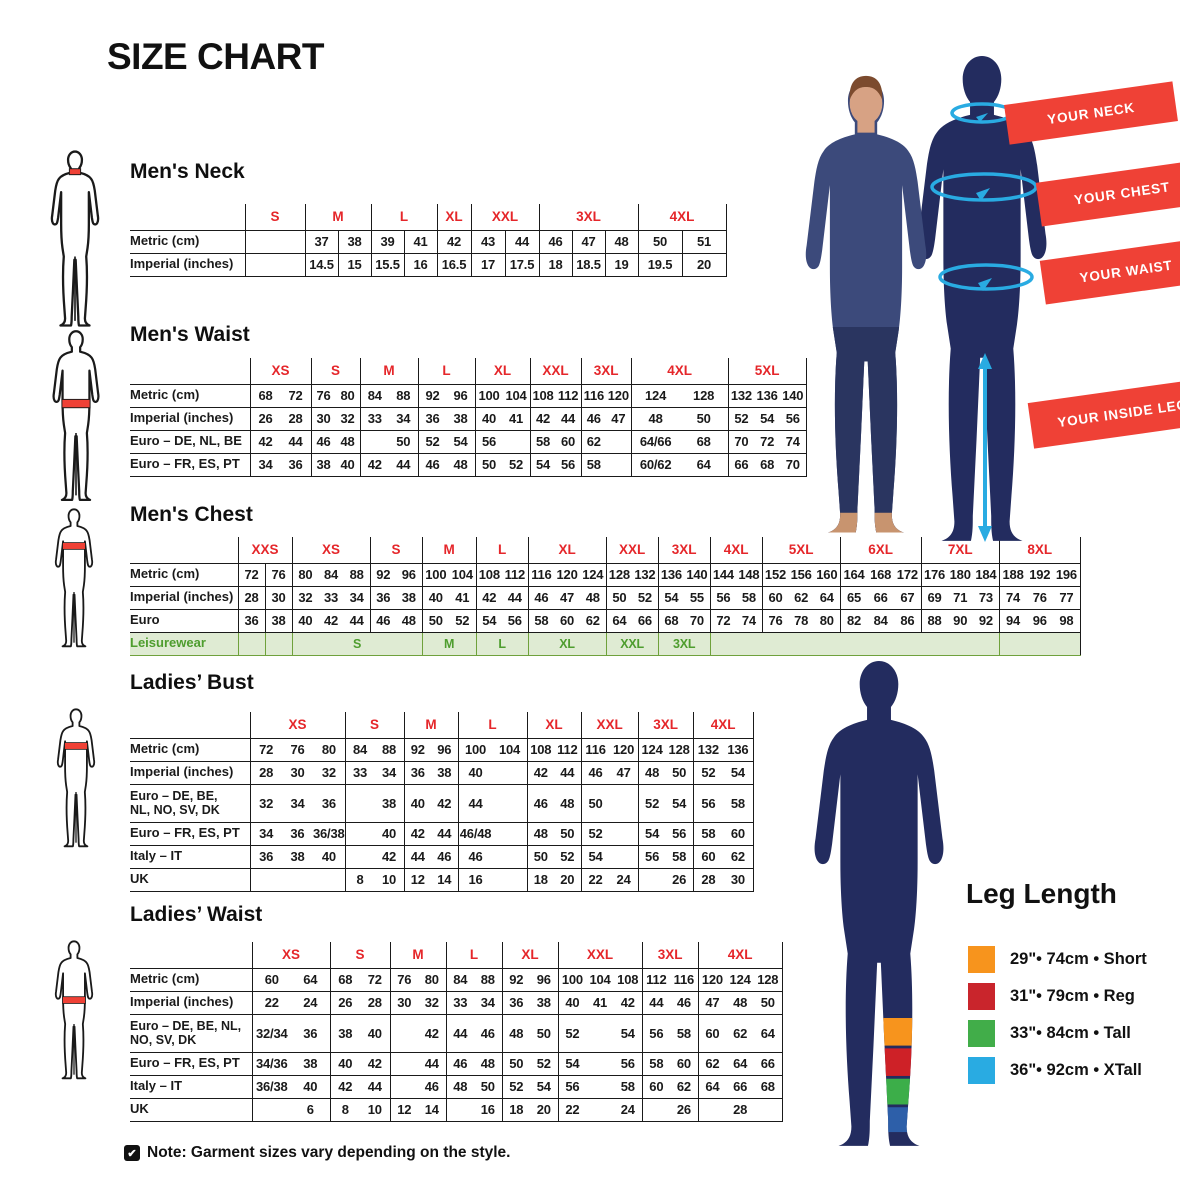 This screenshot has width=1180, height=1197. I want to click on cell-values: 38, so click(375, 803).